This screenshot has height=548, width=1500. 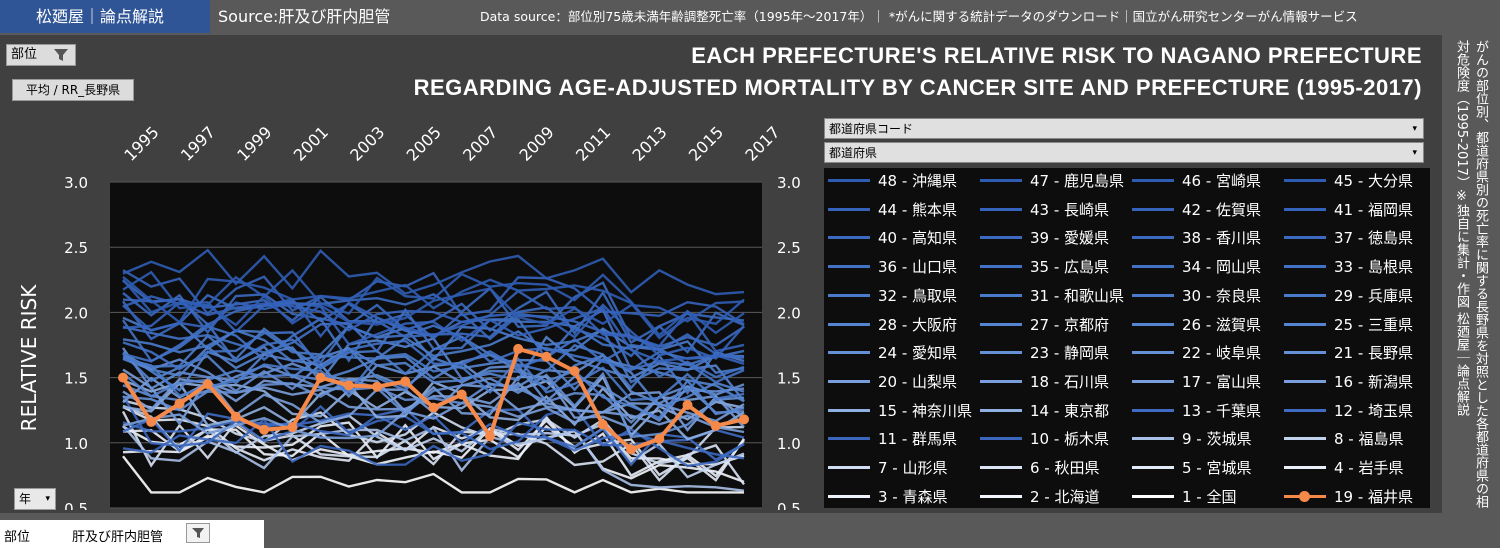 I want to click on legend-label: 29 - 兵庫県, so click(x=1374, y=295).